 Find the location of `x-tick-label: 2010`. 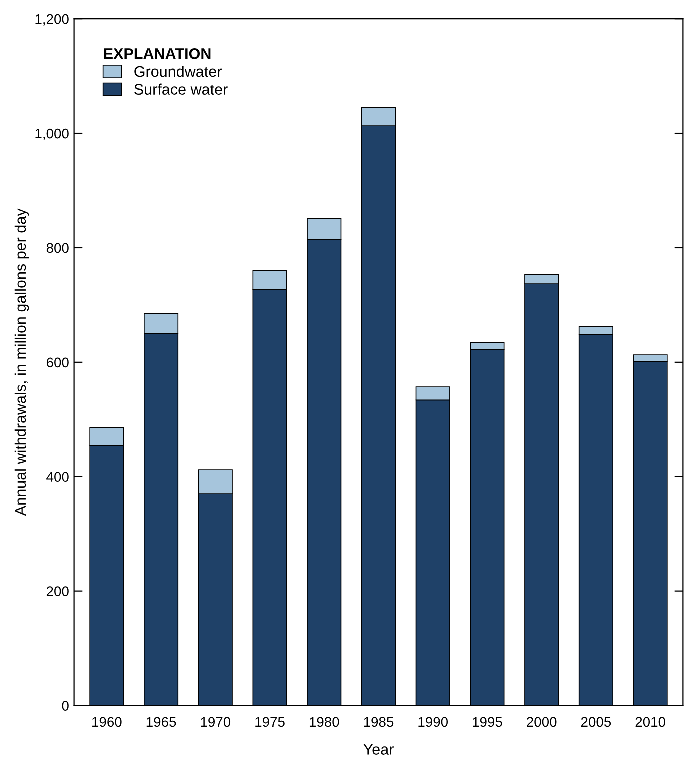

x-tick-label: 2010 is located at coordinates (651, 722).